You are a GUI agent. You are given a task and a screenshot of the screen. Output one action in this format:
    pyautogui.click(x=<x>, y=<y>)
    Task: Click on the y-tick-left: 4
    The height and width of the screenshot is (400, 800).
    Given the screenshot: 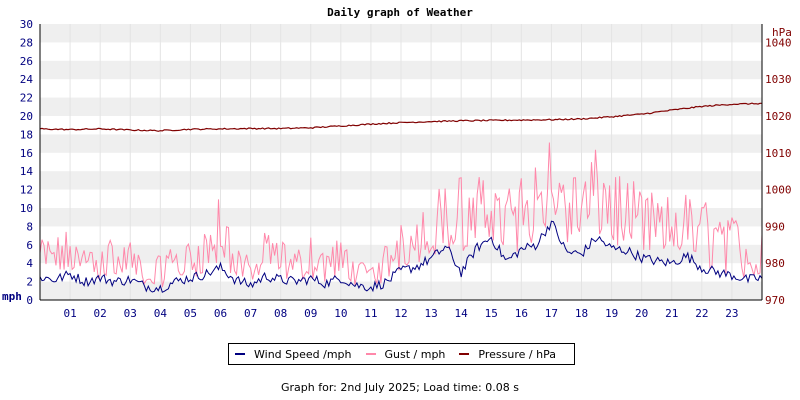 What is the action you would take?
    pyautogui.click(x=29, y=263)
    